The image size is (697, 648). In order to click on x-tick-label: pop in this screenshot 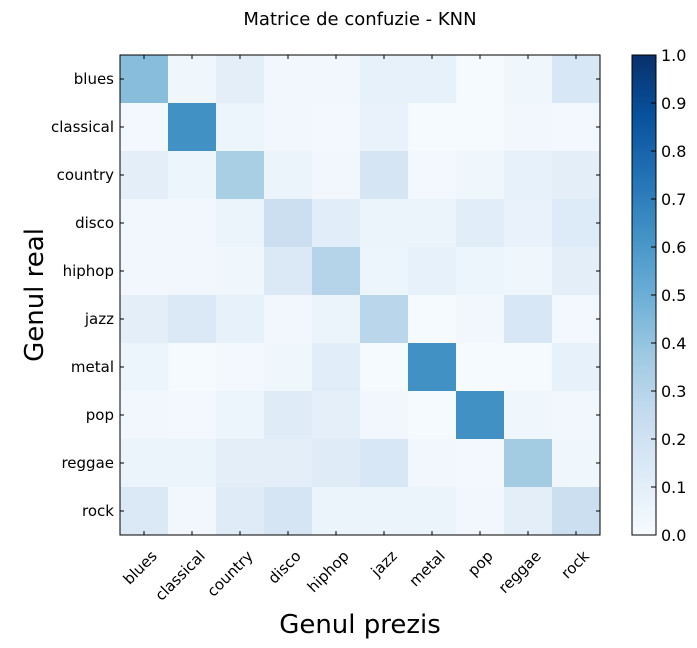, I will do `click(480, 563)`.